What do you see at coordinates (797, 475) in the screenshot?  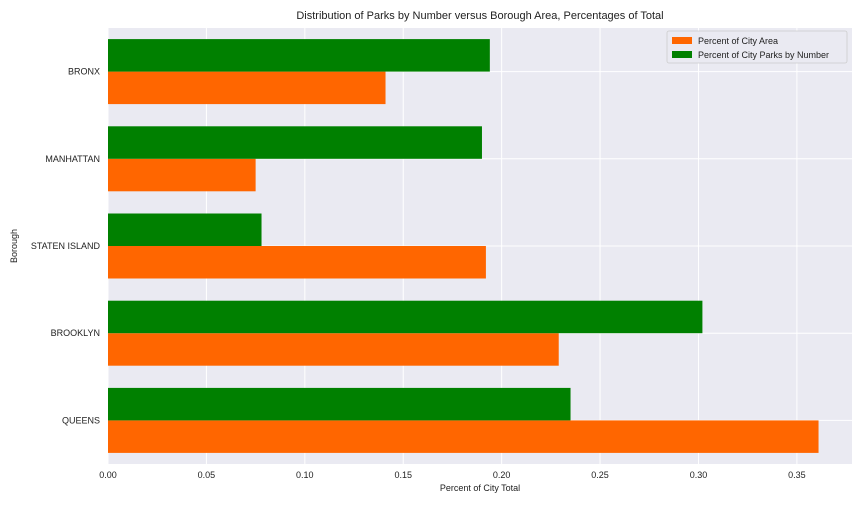 I see `x-tick-label: 0.35` at bounding box center [797, 475].